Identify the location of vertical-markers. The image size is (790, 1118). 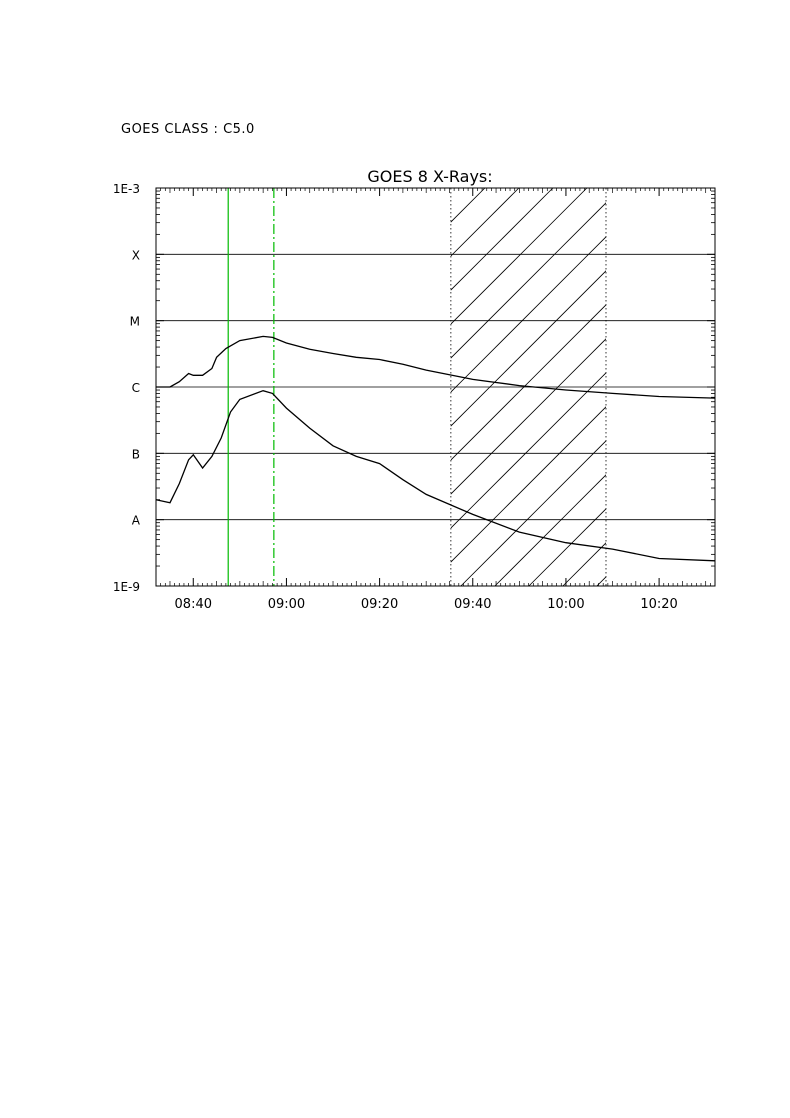
(251, 387).